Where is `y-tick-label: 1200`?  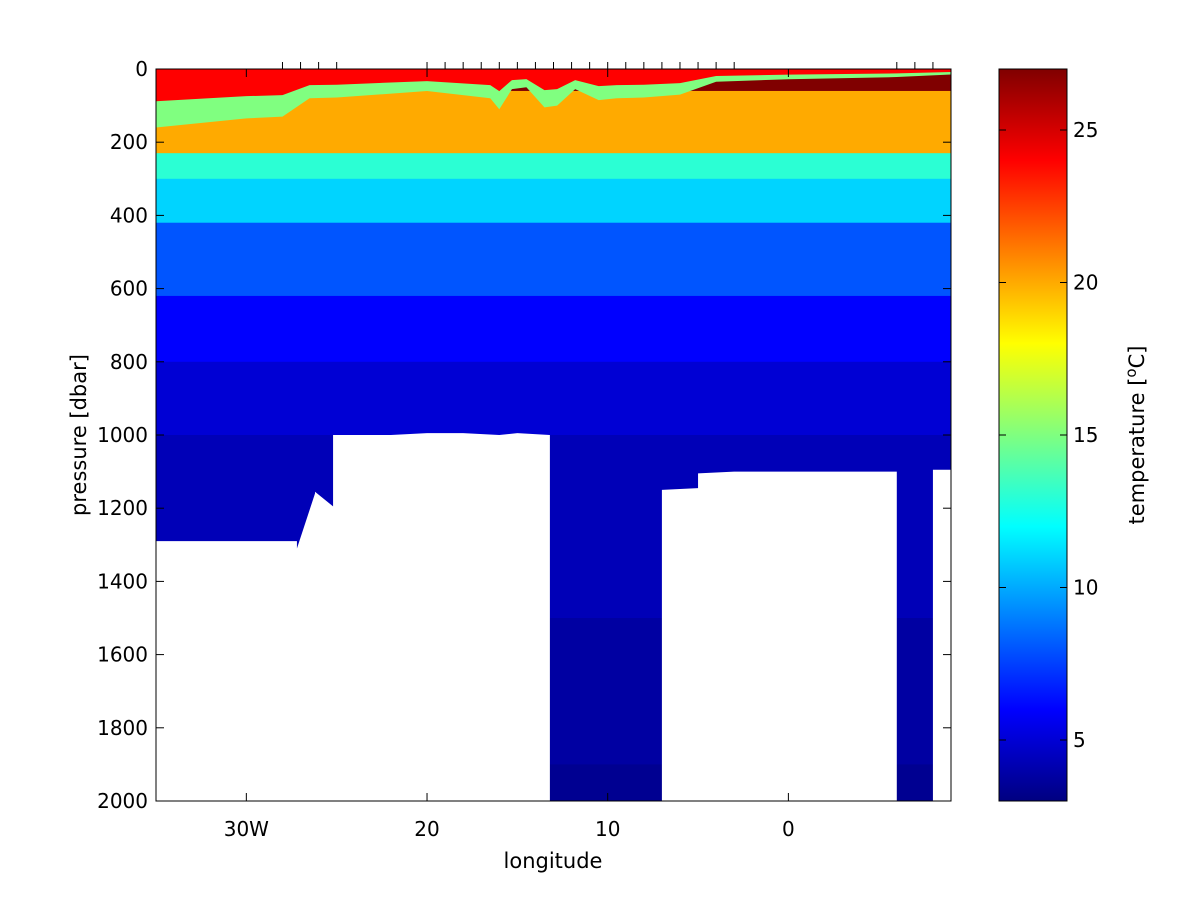
y-tick-label: 1200 is located at coordinates (122, 508).